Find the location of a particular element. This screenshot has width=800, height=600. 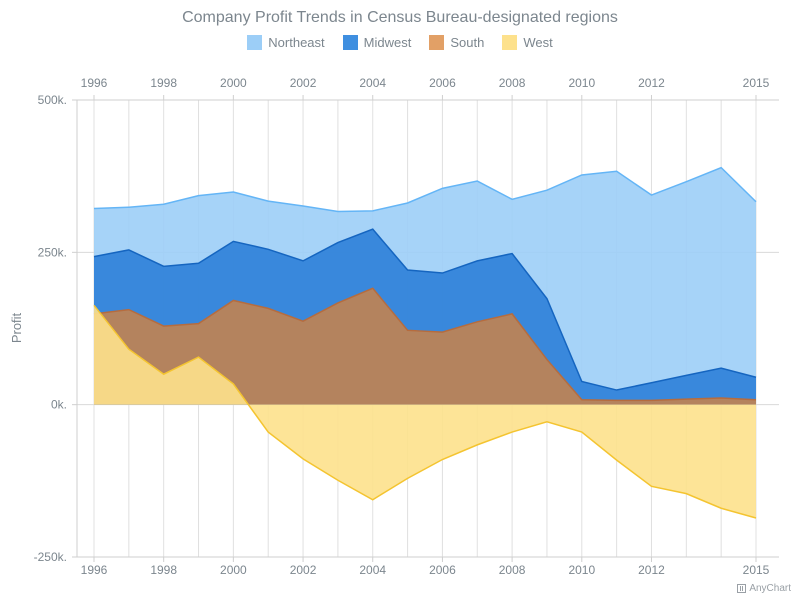

y-tick-label: 0k. is located at coordinates (59, 405).